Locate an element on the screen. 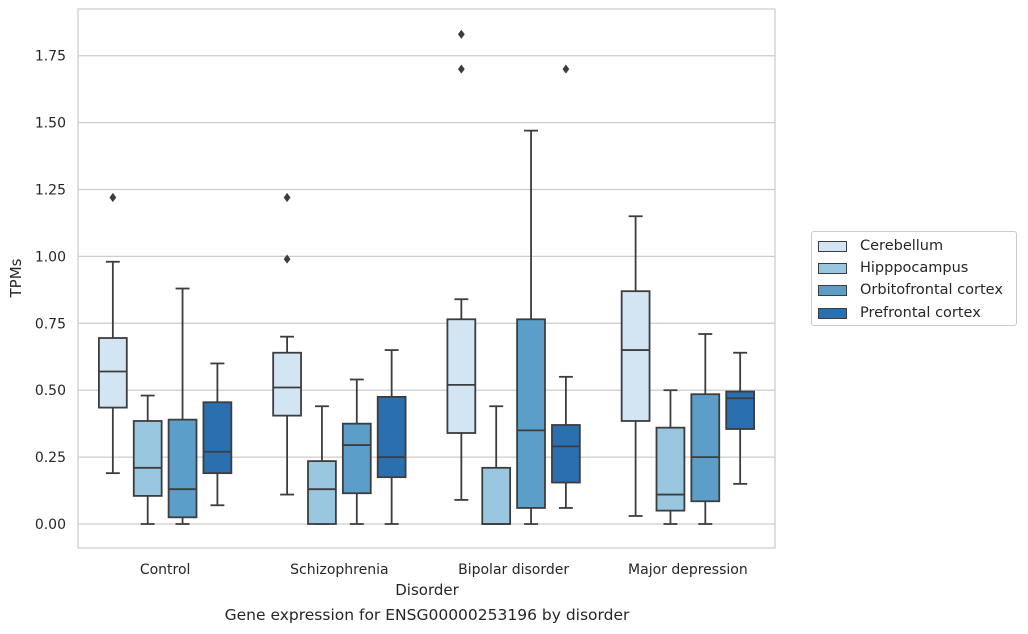 This screenshot has height=634, width=1028. legend-label: Prefrontal cortex is located at coordinates (920, 313).